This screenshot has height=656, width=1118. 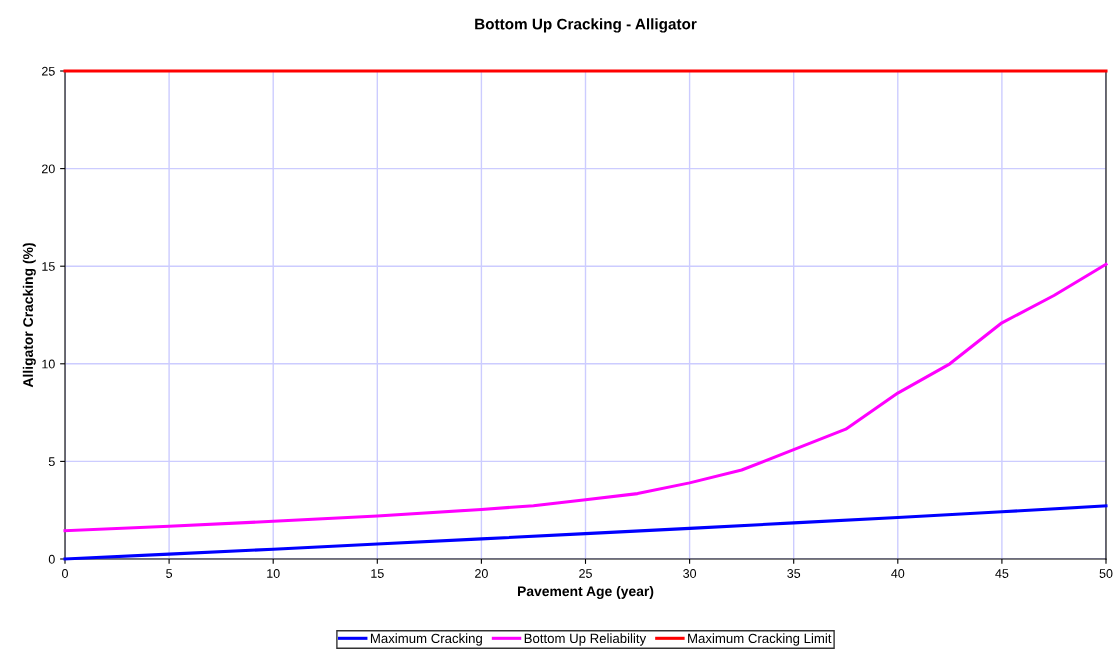 What do you see at coordinates (586, 25) in the screenshot?
I see `chart-title: Bottom Up Cracking - Alligator` at bounding box center [586, 25].